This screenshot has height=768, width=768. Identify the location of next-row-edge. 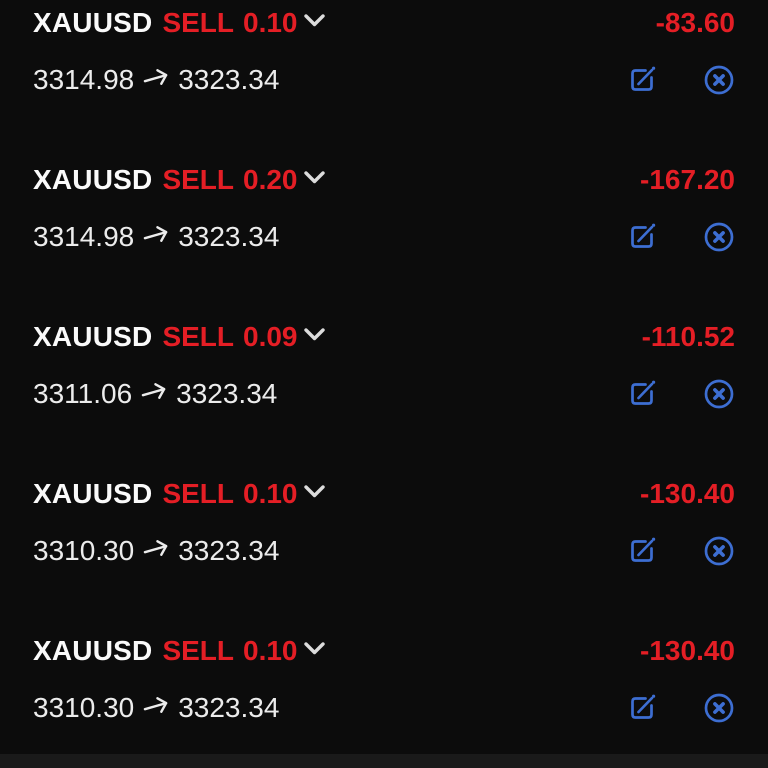
(384, 761).